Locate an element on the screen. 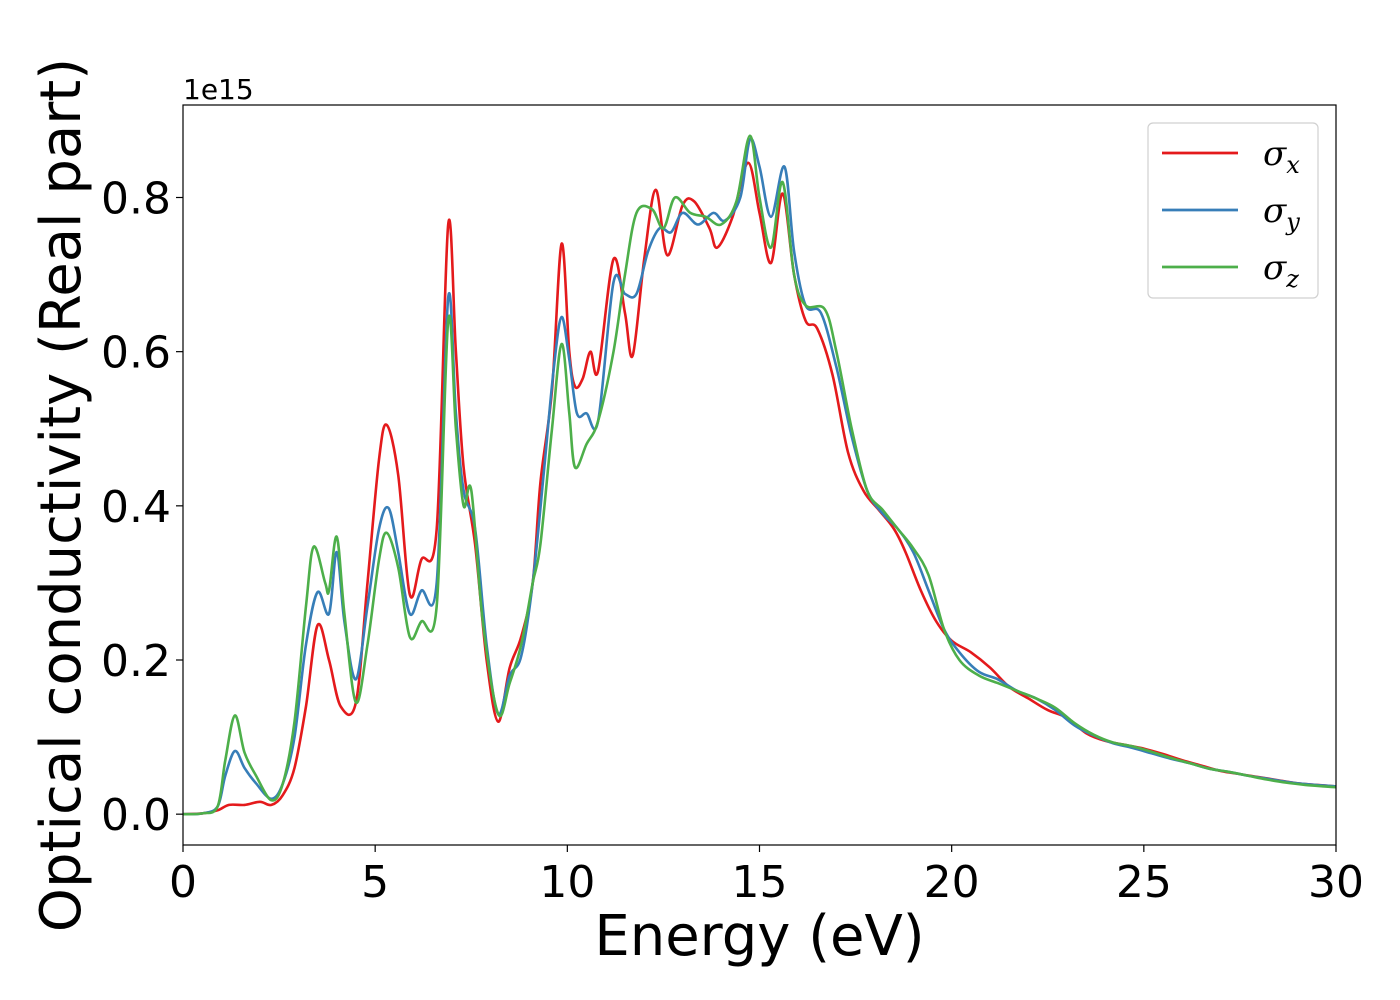 This screenshot has width=1400, height=1000. x-tick-label: 0 is located at coordinates (183, 882).